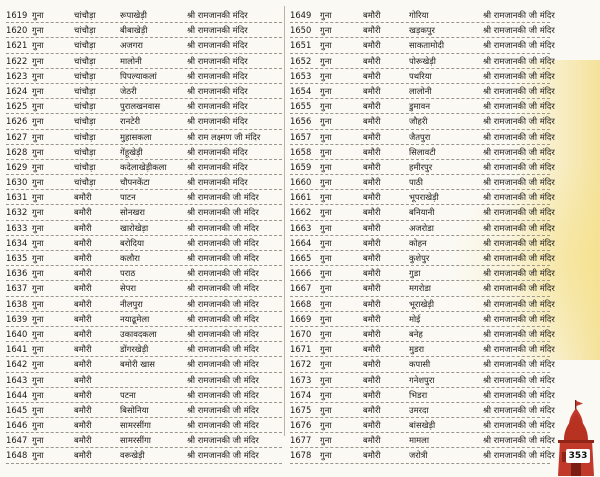 Image resolution: width=600 pixels, height=477 pixels. Describe the element at coordinates (417, 349) in the screenshot. I see `village-cell: मुडरा` at that location.